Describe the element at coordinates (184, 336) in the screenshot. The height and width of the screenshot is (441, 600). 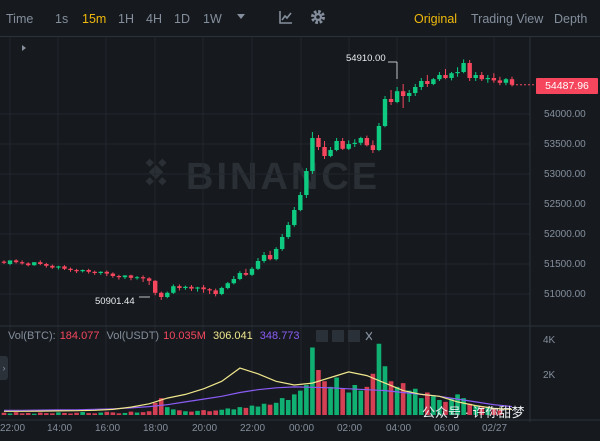
I see `vol-usdt-value: 10.035M` at that location.